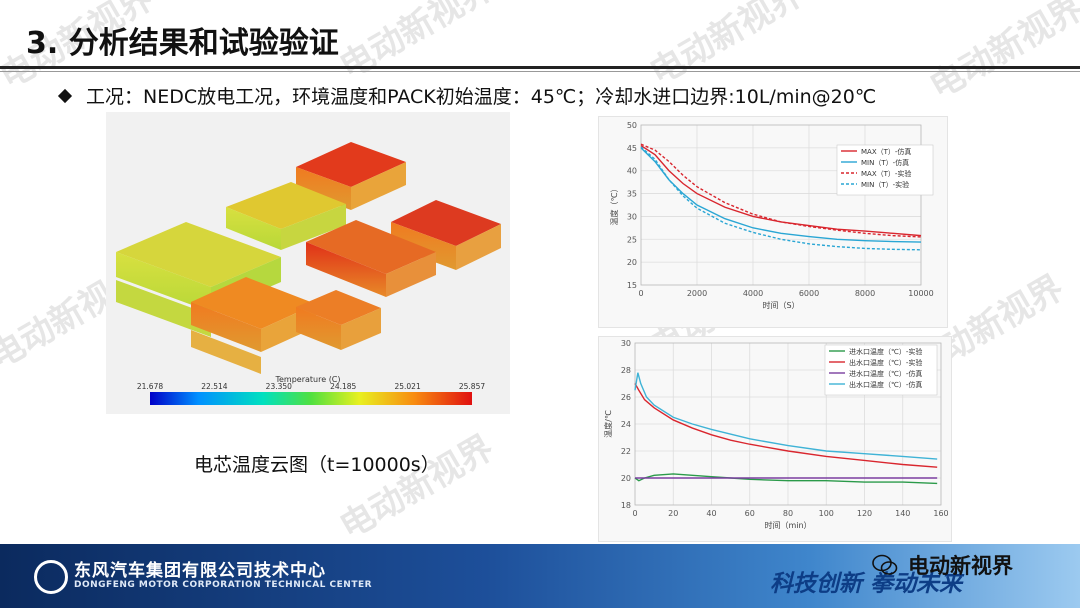 This screenshot has width=1080, height=608. What do you see at coordinates (632, 285) in the screenshot?
I see `y-tick-label: 15` at bounding box center [632, 285].